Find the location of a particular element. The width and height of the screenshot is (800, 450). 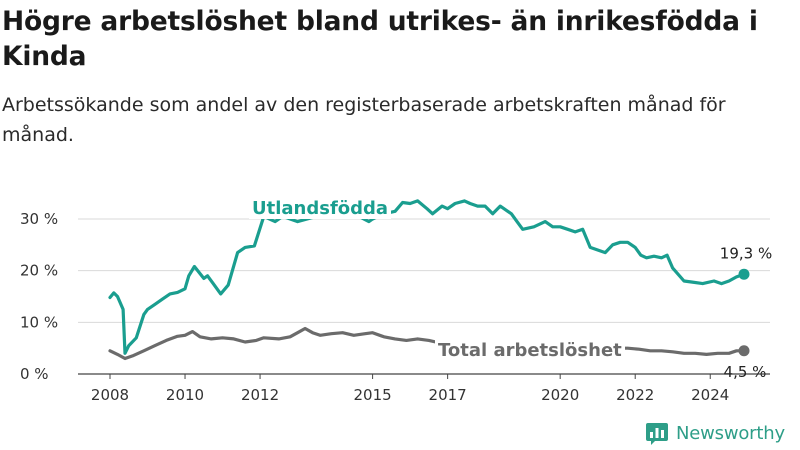

y-tick-label: 0 % is located at coordinates (34, 374).